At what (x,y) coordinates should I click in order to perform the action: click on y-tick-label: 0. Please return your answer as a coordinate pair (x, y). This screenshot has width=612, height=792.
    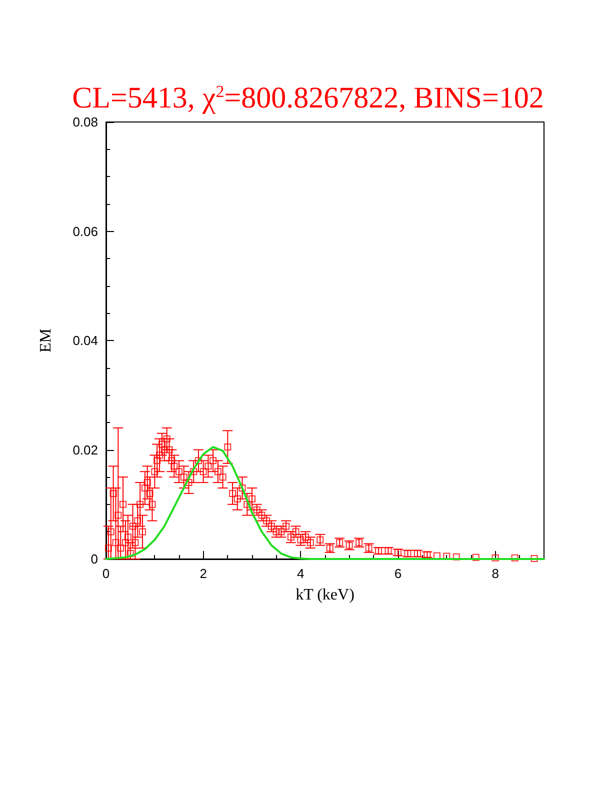
    Looking at the image, I should click on (94, 559).